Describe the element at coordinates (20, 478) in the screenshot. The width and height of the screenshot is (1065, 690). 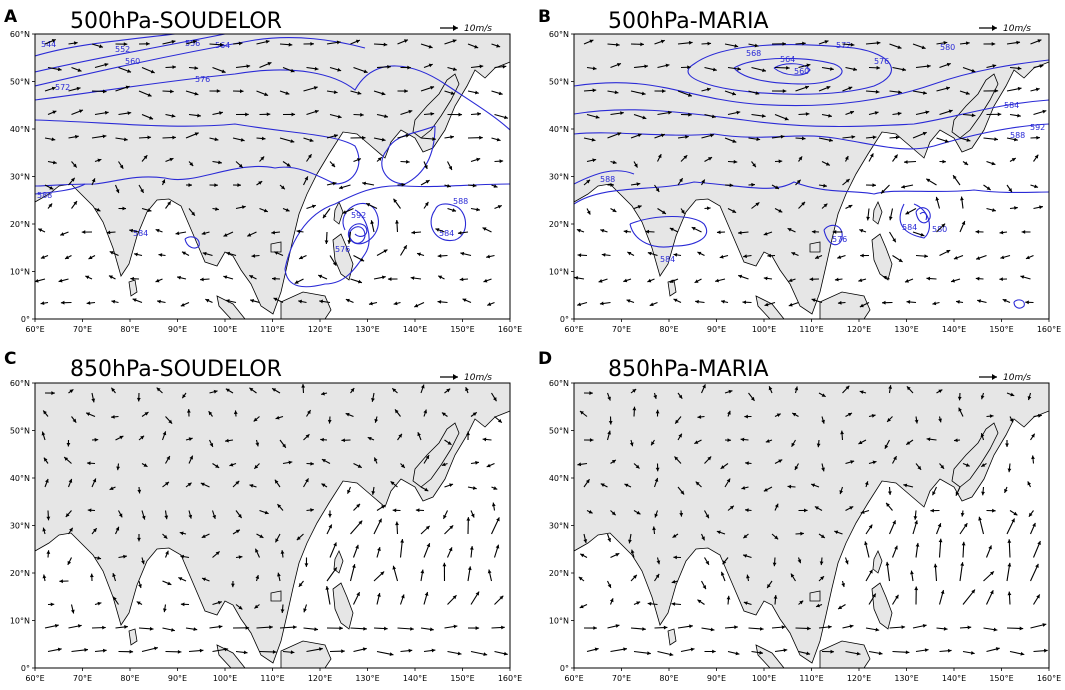
I see `latitude-tick-label: 40°N` at that location.